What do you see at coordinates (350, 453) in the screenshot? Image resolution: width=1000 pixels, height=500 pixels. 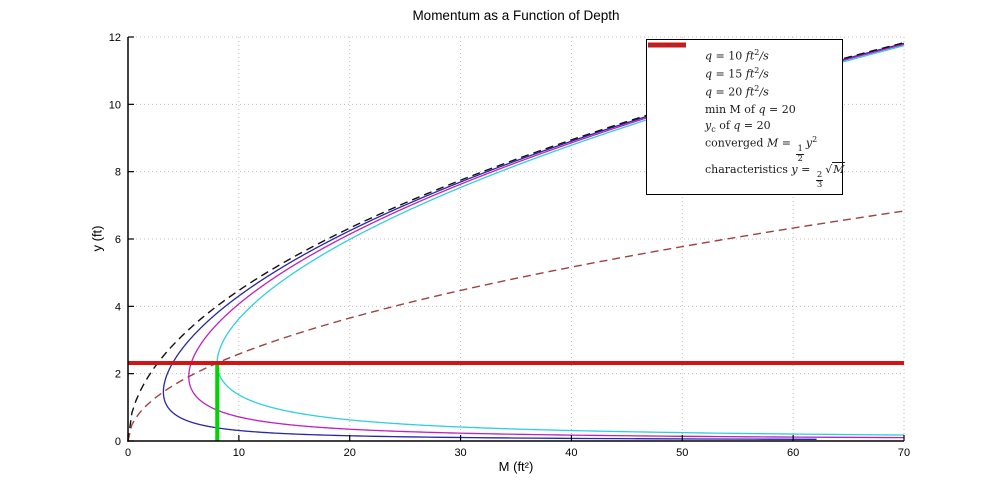 I see `x-tick-label: 20` at bounding box center [350, 453].